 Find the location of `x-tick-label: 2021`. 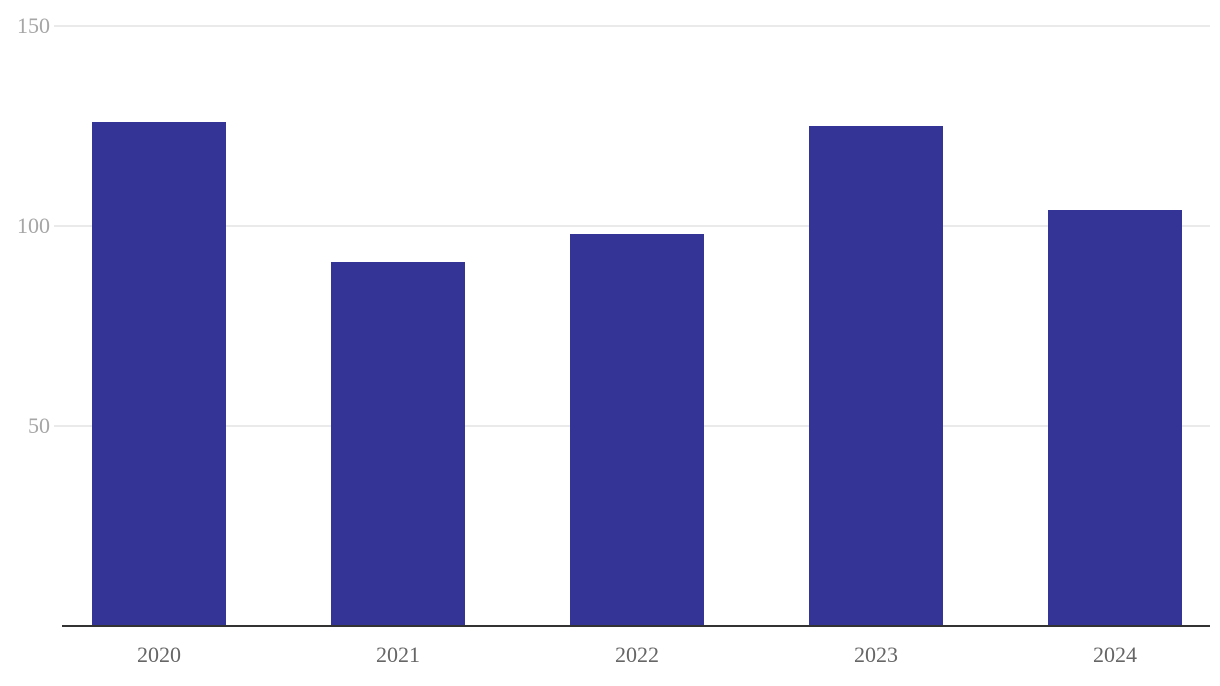

x-tick-label: 2021 is located at coordinates (398, 654).